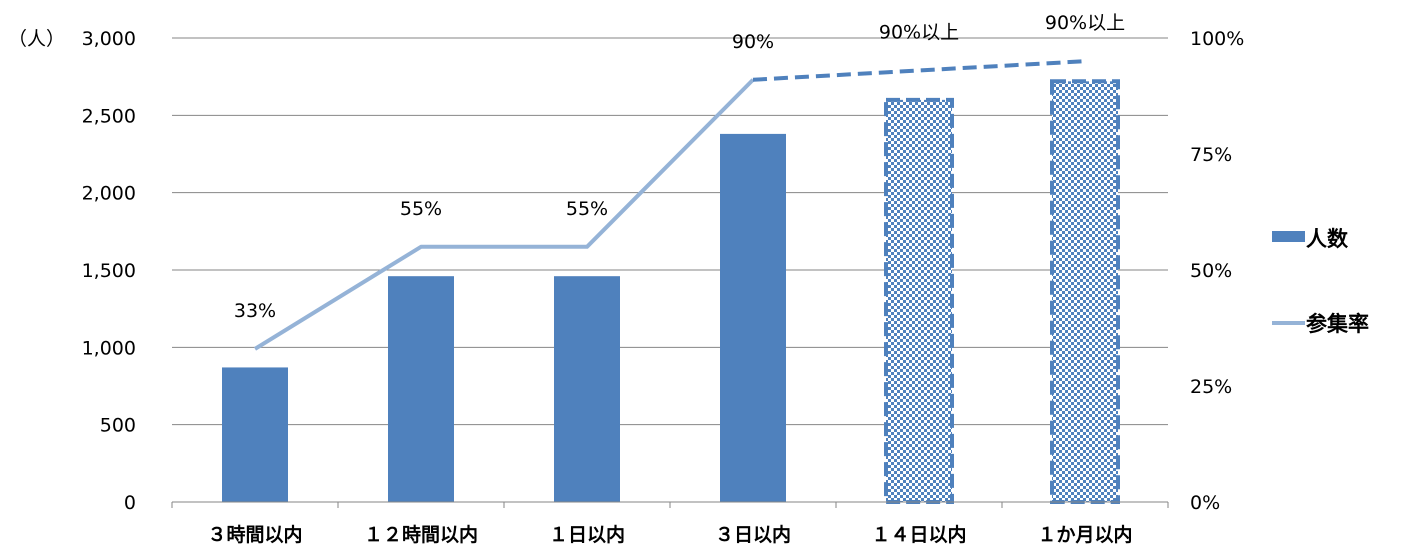  Describe the element at coordinates (109, 194) in the screenshot. I see `y-left-tick-label: 2,000` at that location.